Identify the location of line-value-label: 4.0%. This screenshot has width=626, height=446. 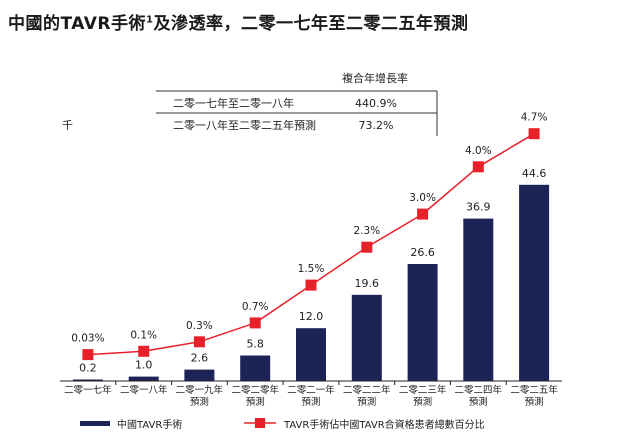
(478, 151).